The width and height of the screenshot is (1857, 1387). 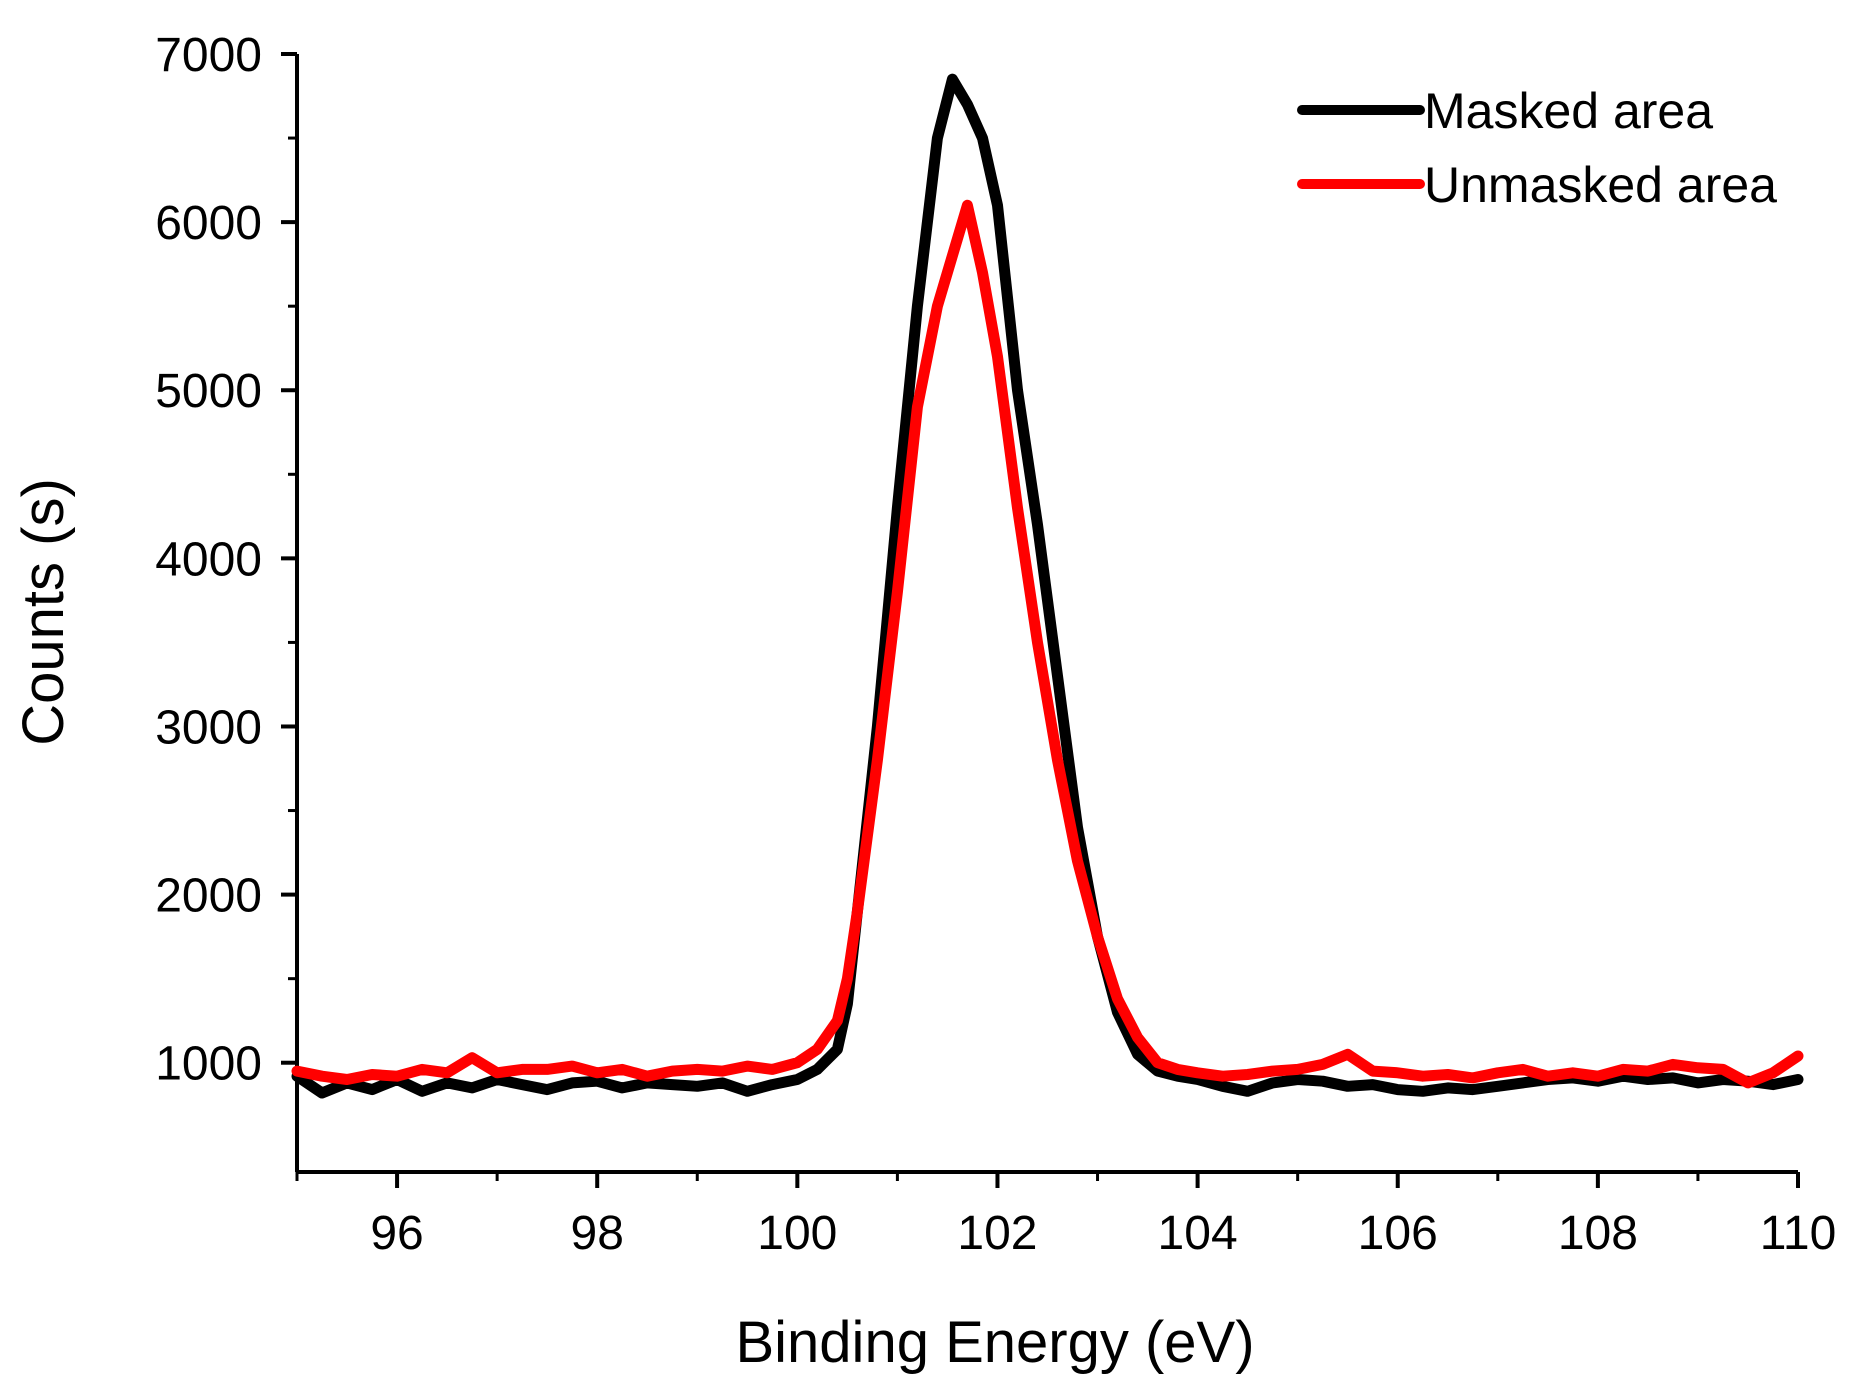 I want to click on legend-label-unmasked-area: Unmasked area, so click(x=1600, y=185).